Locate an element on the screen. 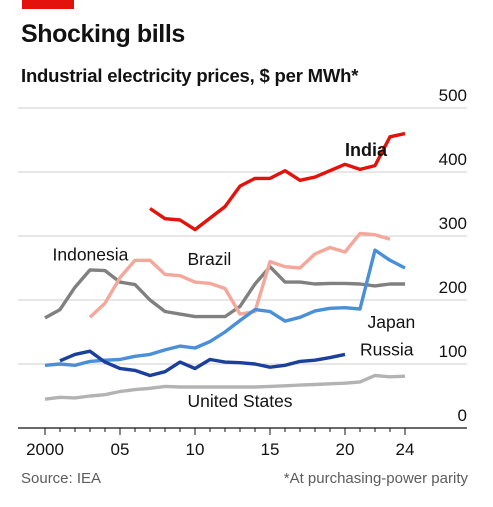 The width and height of the screenshot is (493, 507). series-line-indonesia is located at coordinates (224, 292).